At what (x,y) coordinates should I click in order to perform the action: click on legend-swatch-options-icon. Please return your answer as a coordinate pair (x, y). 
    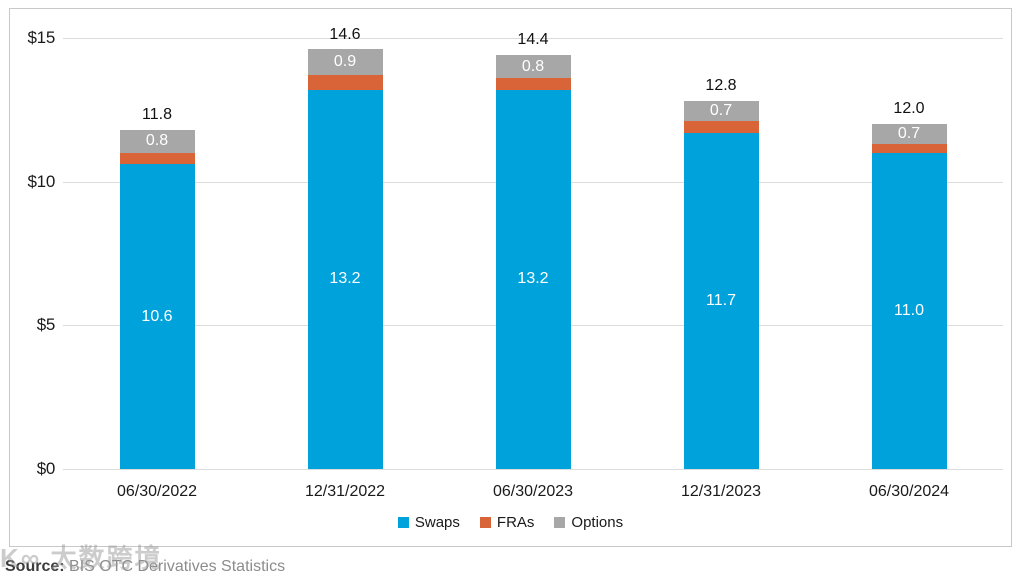
    Looking at the image, I should click on (560, 522).